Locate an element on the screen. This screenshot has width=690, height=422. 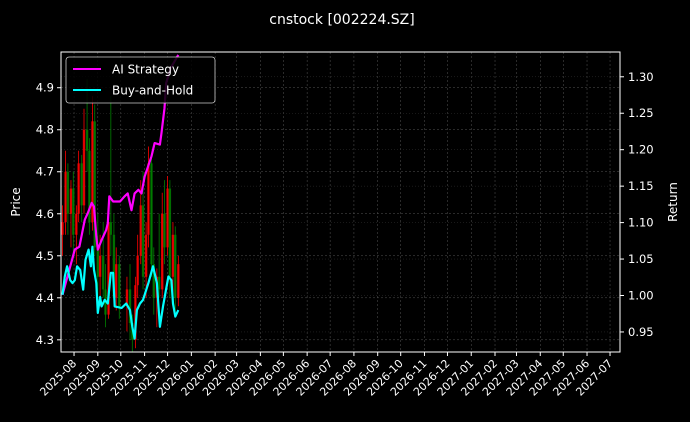
chart-title: cnstock [002224.SZ] is located at coordinates (341, 20).